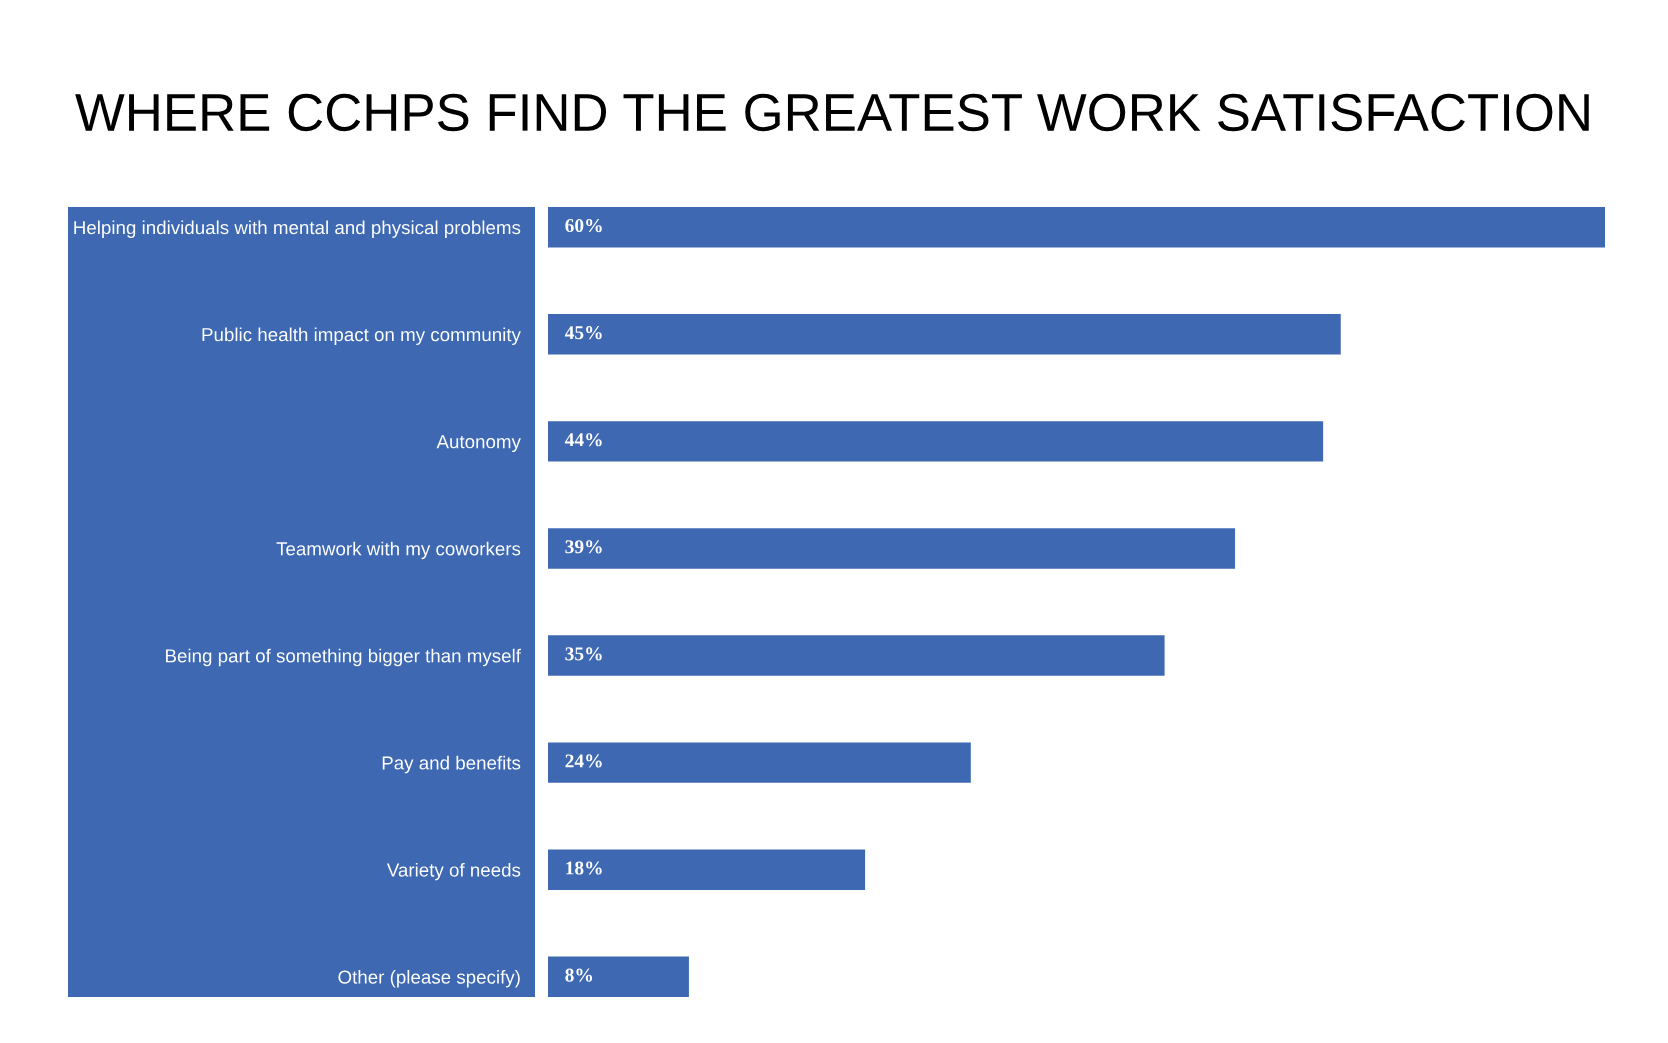  Describe the element at coordinates (297, 229) in the screenshot. I see `y-tick-label: Helping individuals with mental and physical problems` at that location.